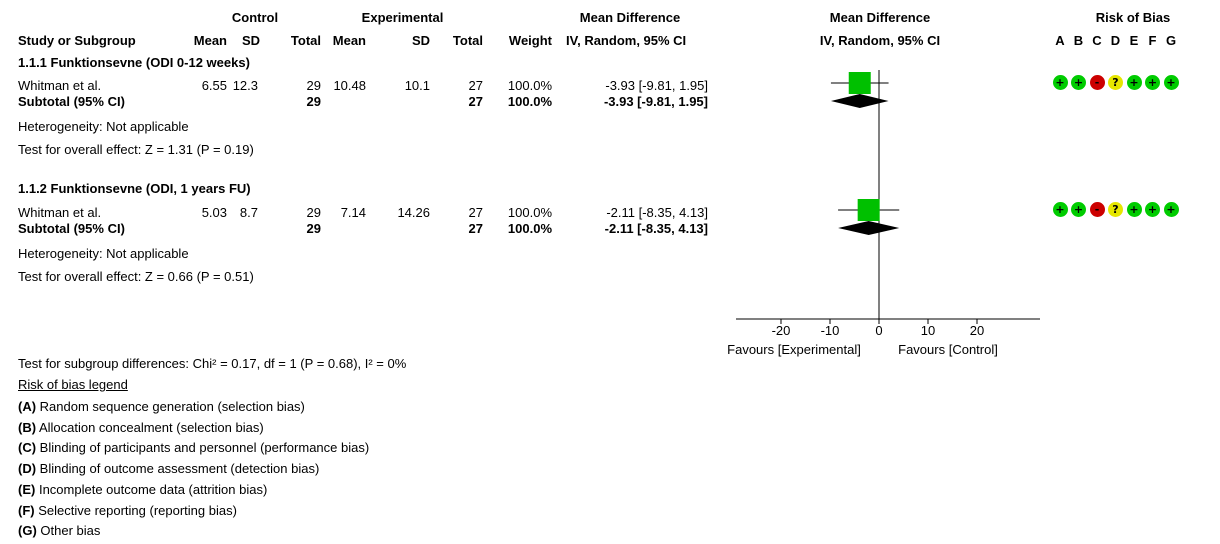 The width and height of the screenshot is (1220, 544). Describe the element at coordinates (68, 531) in the screenshot. I see `rob-legend-text: Other bias` at that location.